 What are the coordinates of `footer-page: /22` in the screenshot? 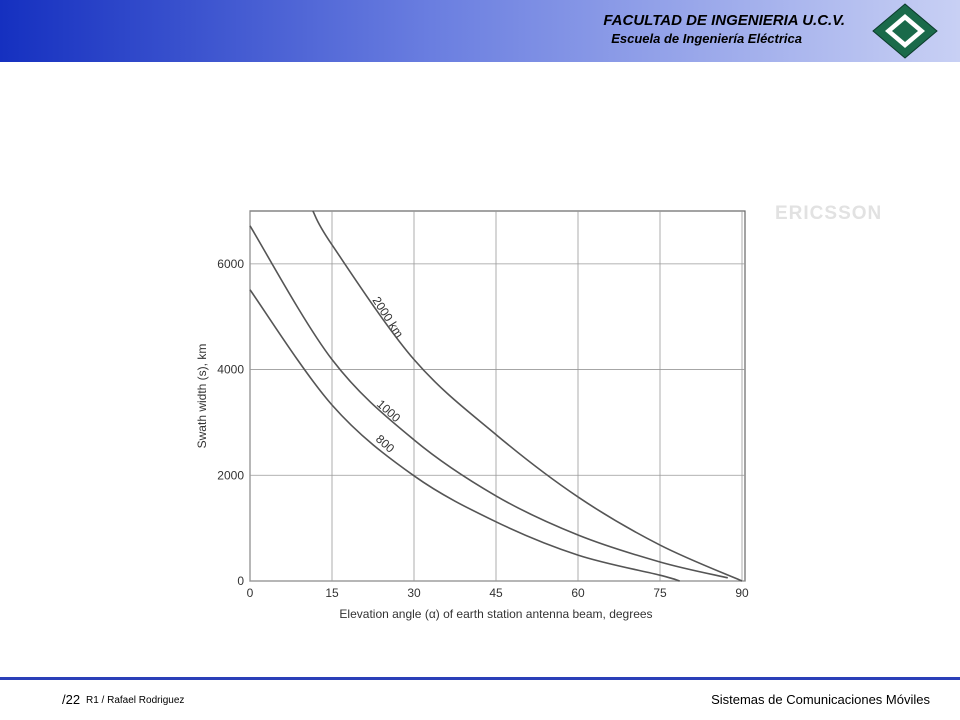 It's located at (71, 699).